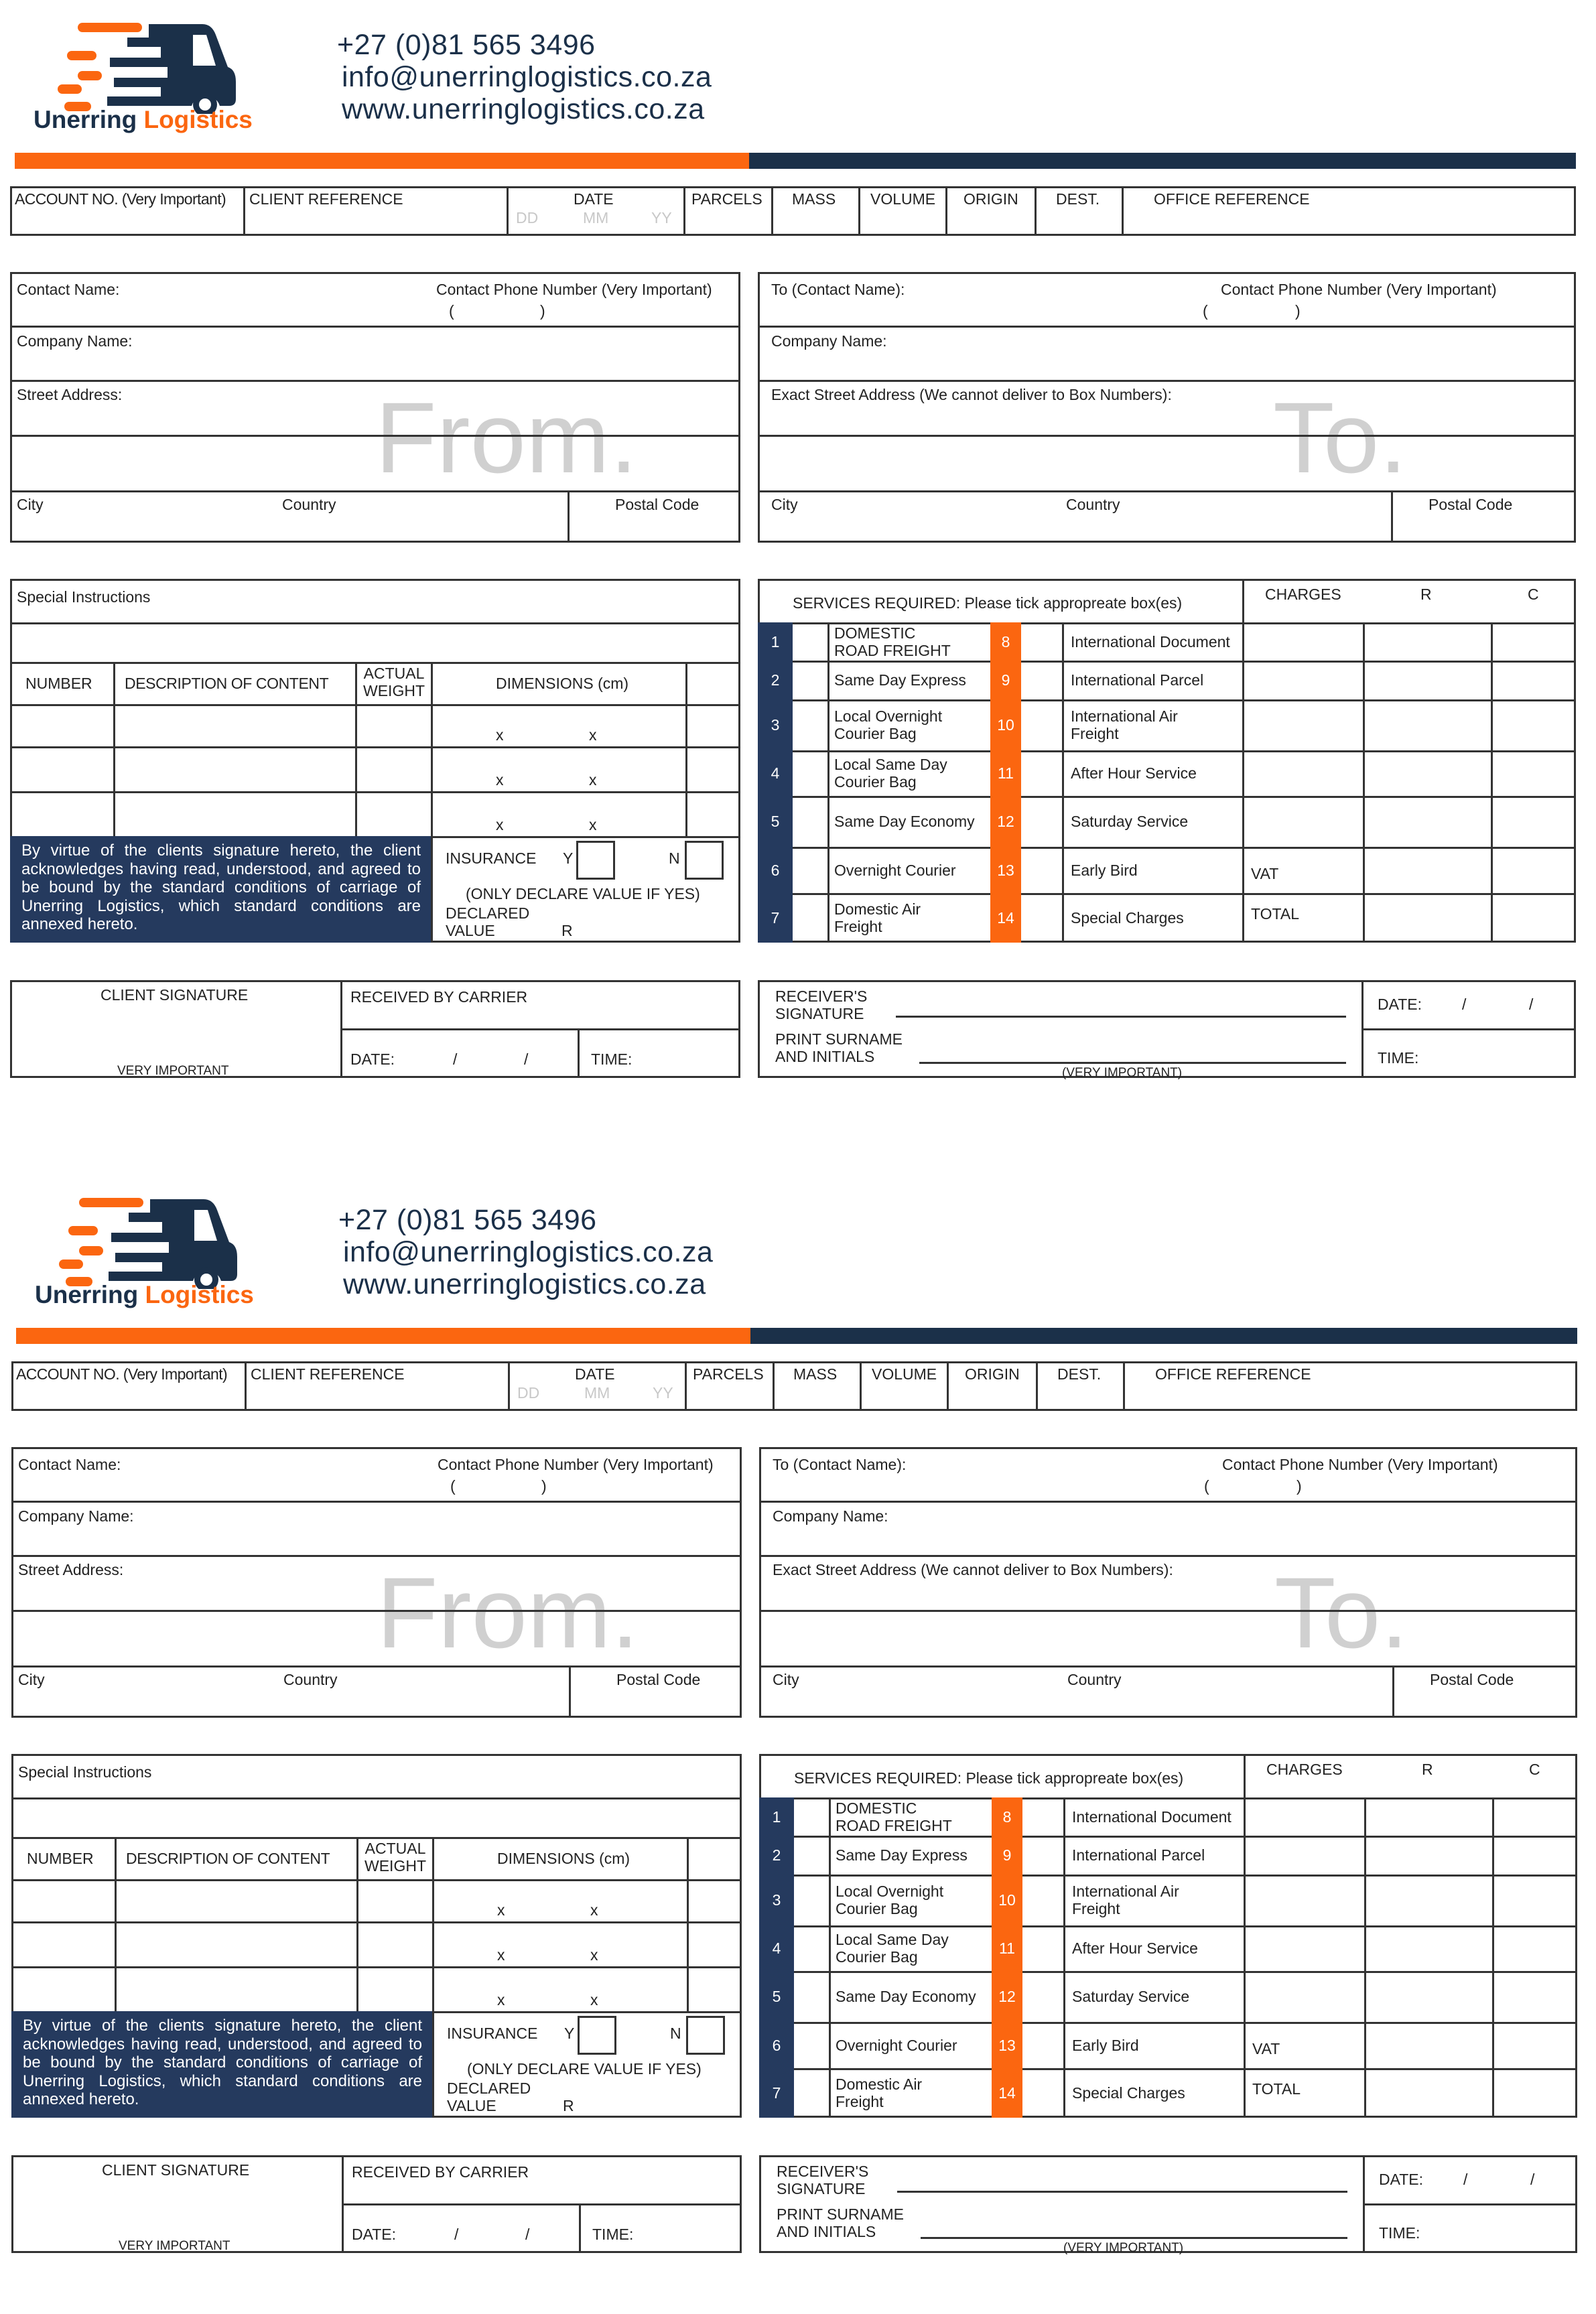  What do you see at coordinates (488, 922) in the screenshot?
I see `declared-value-field: DECLARED VALUE` at bounding box center [488, 922].